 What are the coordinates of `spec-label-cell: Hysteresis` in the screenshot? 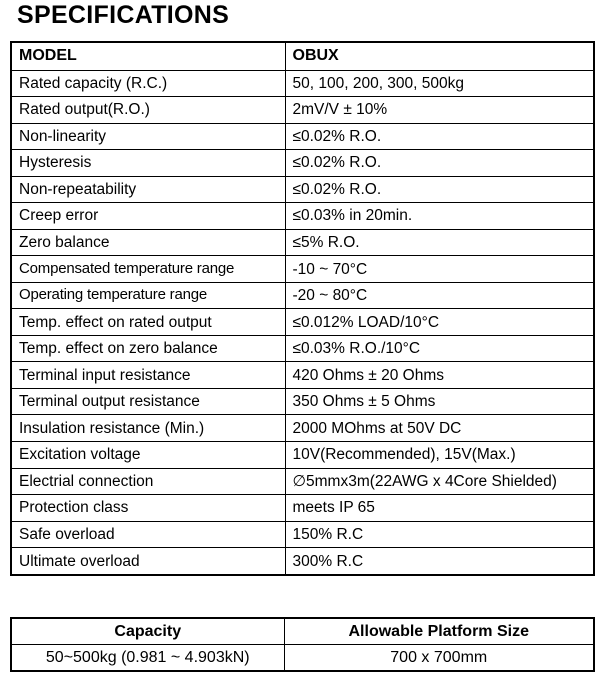 It's located at (148, 163).